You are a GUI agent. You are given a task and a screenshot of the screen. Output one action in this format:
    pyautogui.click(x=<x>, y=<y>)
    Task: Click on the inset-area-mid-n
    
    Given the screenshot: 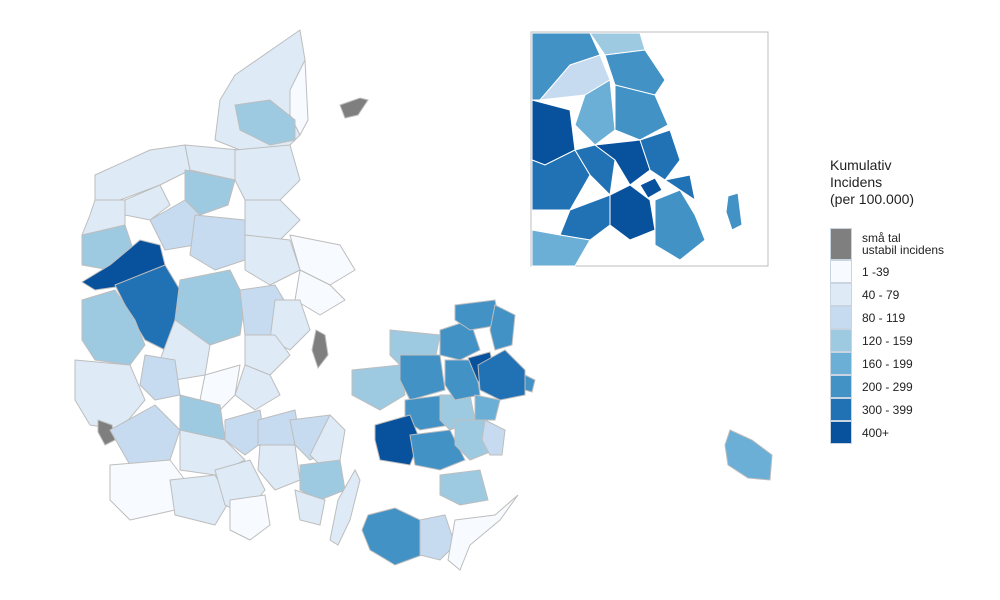 What is the action you would take?
    pyautogui.click(x=595, y=112)
    